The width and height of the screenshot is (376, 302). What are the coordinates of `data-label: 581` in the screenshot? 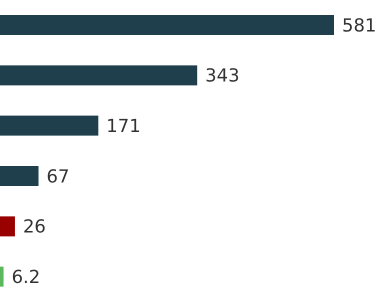 It's located at (359, 25).